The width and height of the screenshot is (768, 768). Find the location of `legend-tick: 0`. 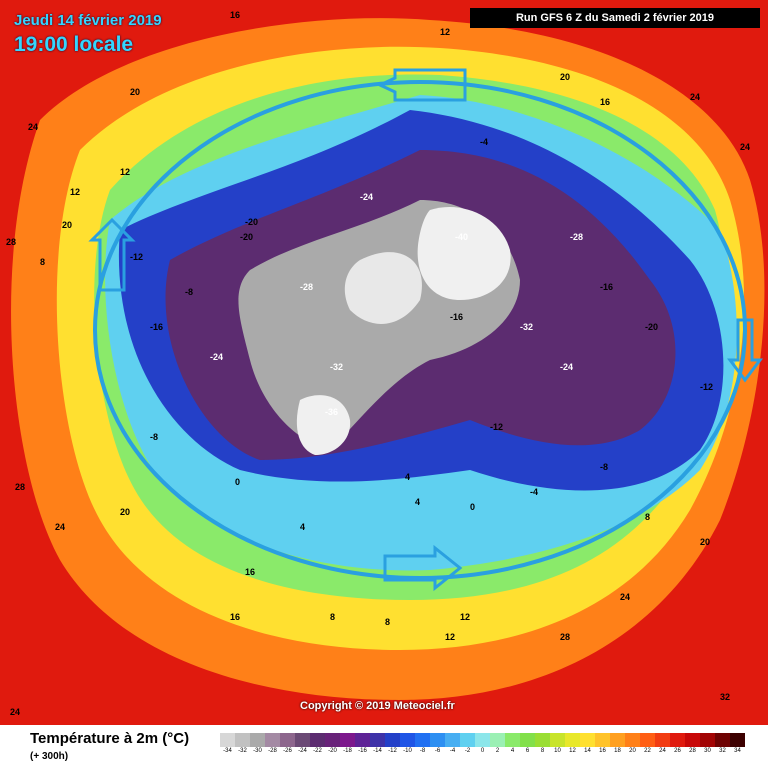

legend-tick: 0 is located at coordinates (482, 751).